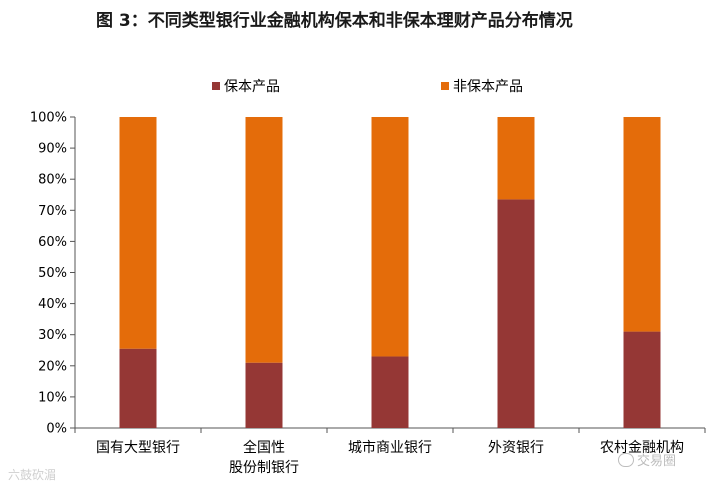 Image resolution: width=720 pixels, height=492 pixels. What do you see at coordinates (52, 242) in the screenshot?
I see `y-tick-label: 60%` at bounding box center [52, 242].